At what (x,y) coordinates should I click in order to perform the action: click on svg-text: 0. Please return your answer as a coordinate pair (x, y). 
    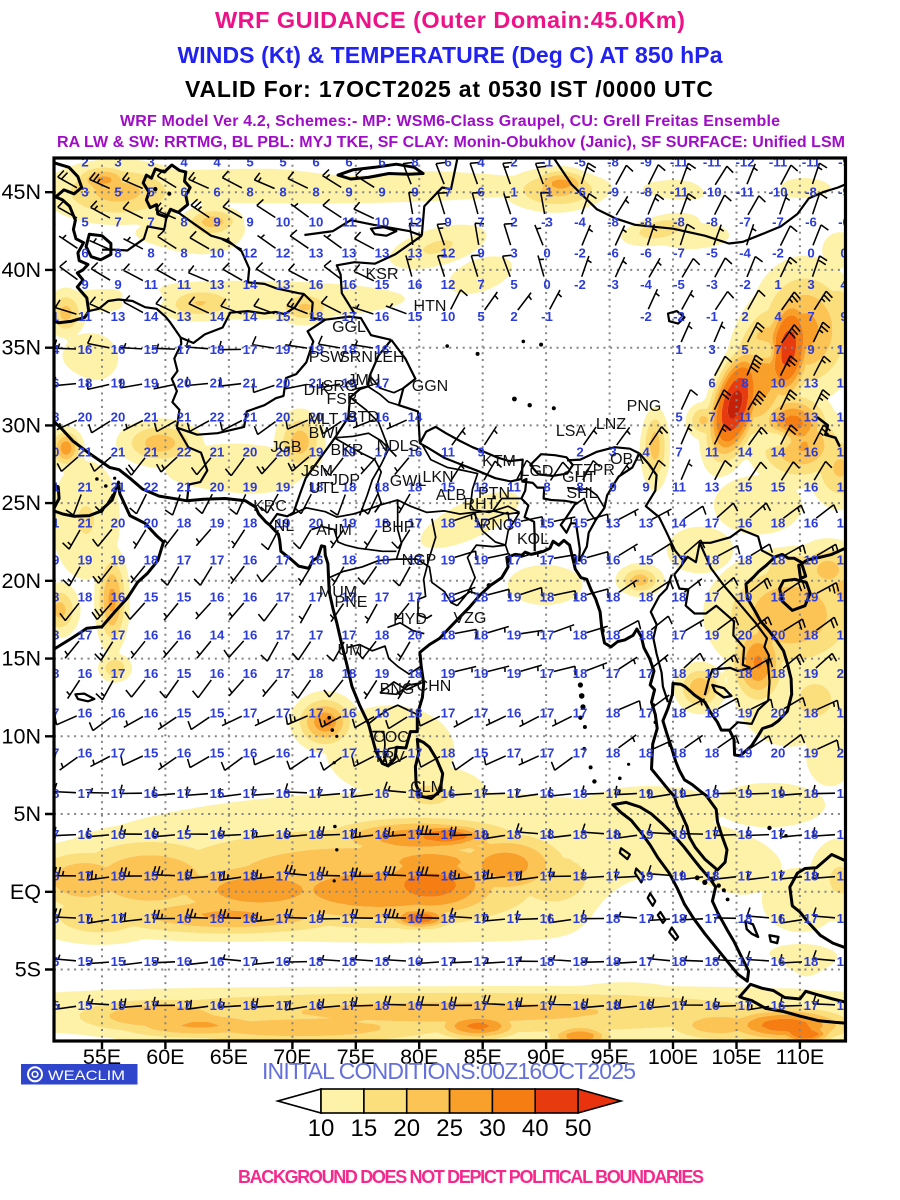
    Looking at the image, I should click on (810, 253).